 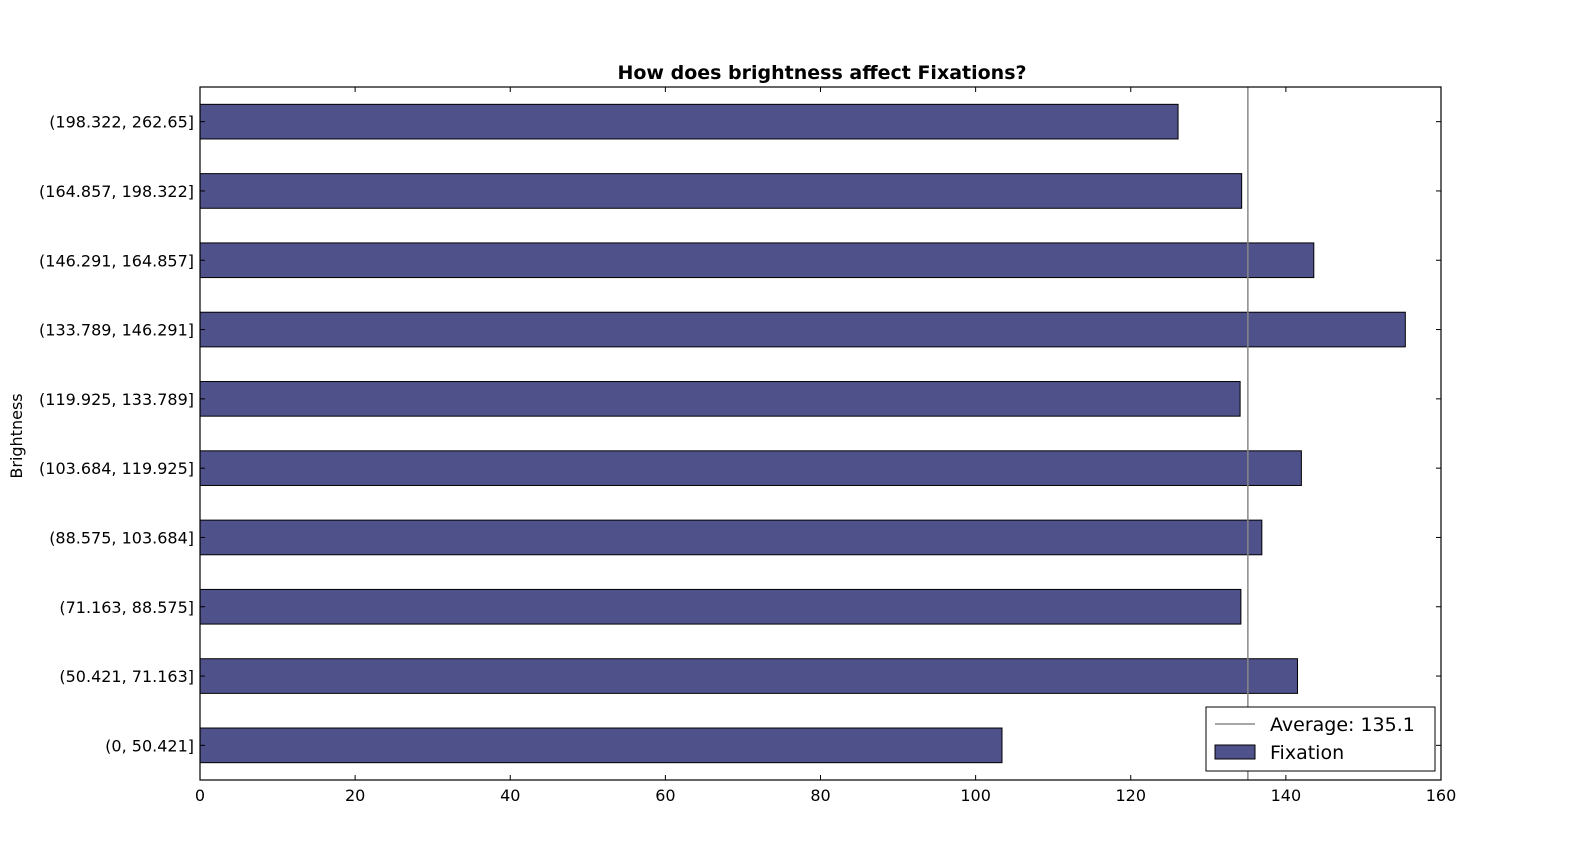 I want to click on x-tick-label-7: 140, so click(x=1286, y=795).